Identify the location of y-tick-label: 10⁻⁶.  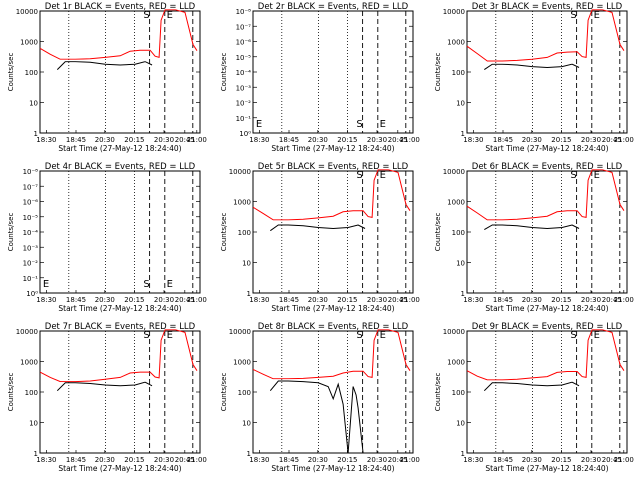
(244, 43).